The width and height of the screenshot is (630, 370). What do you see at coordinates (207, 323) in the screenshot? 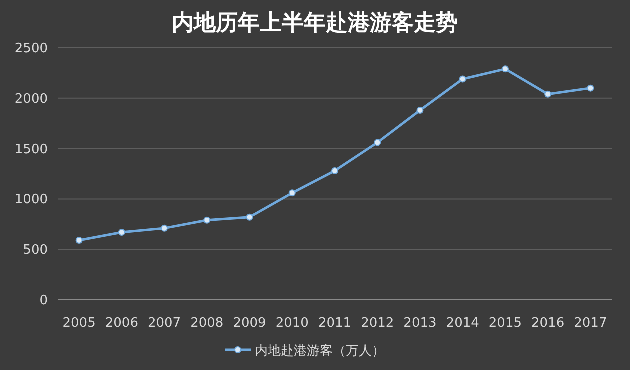
I see `x-tick-label: 2008` at bounding box center [207, 323].